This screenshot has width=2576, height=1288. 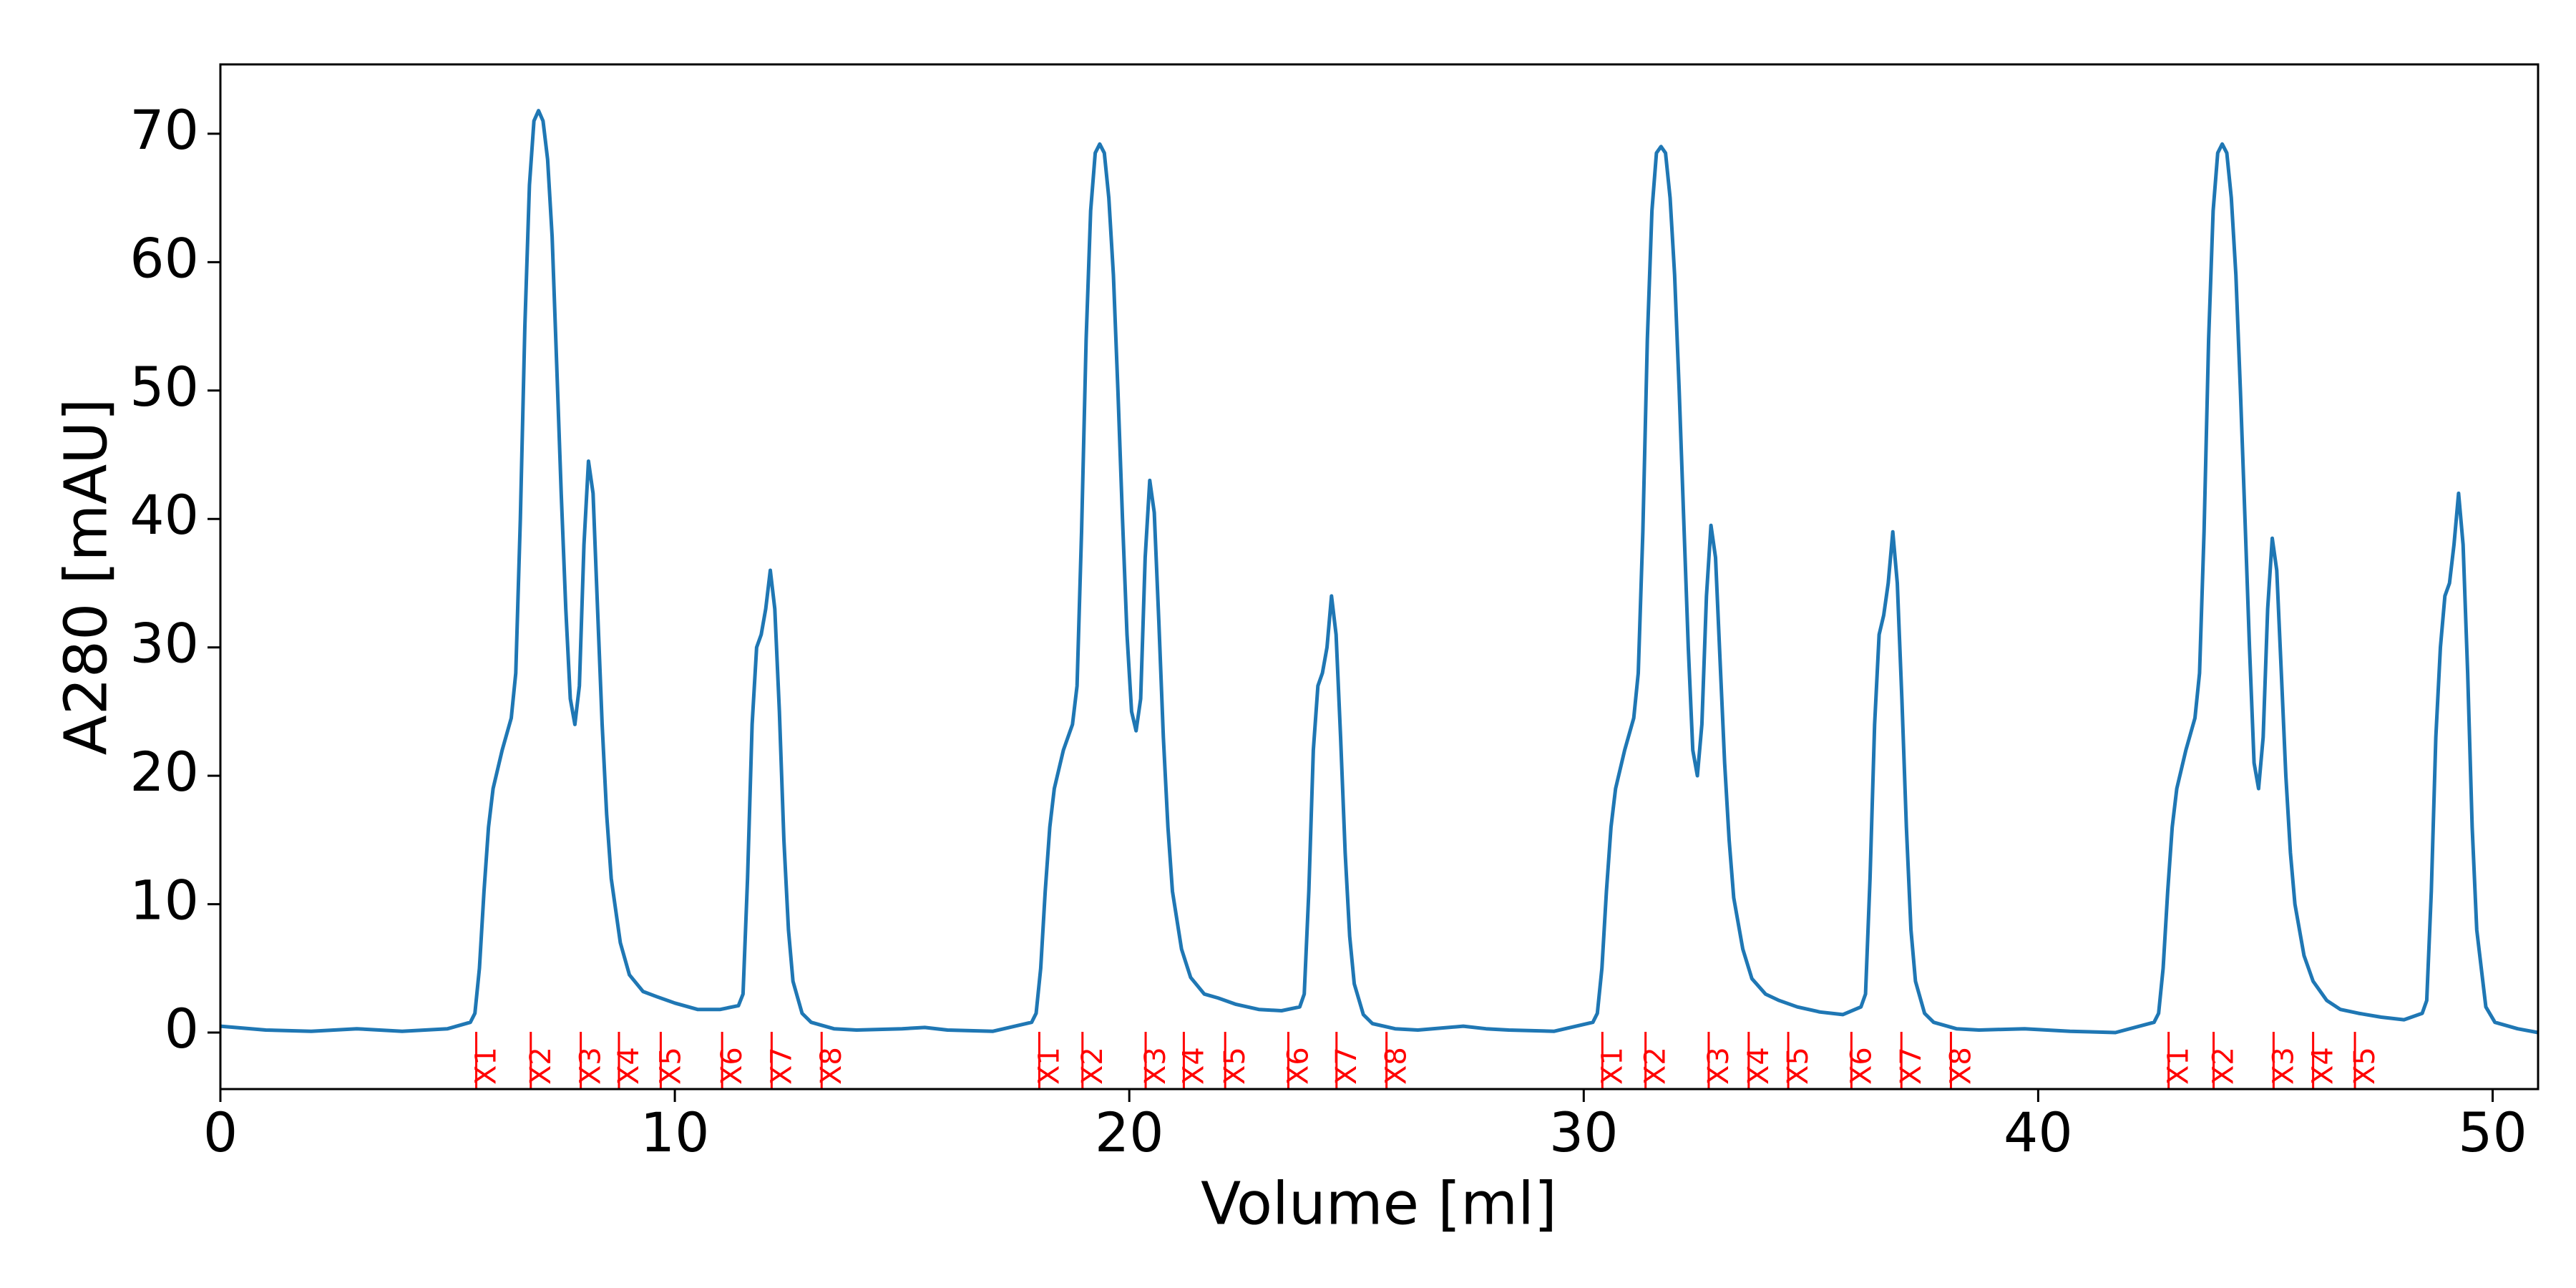 I want to click on y-tick-label: 20, so click(x=164, y=772).